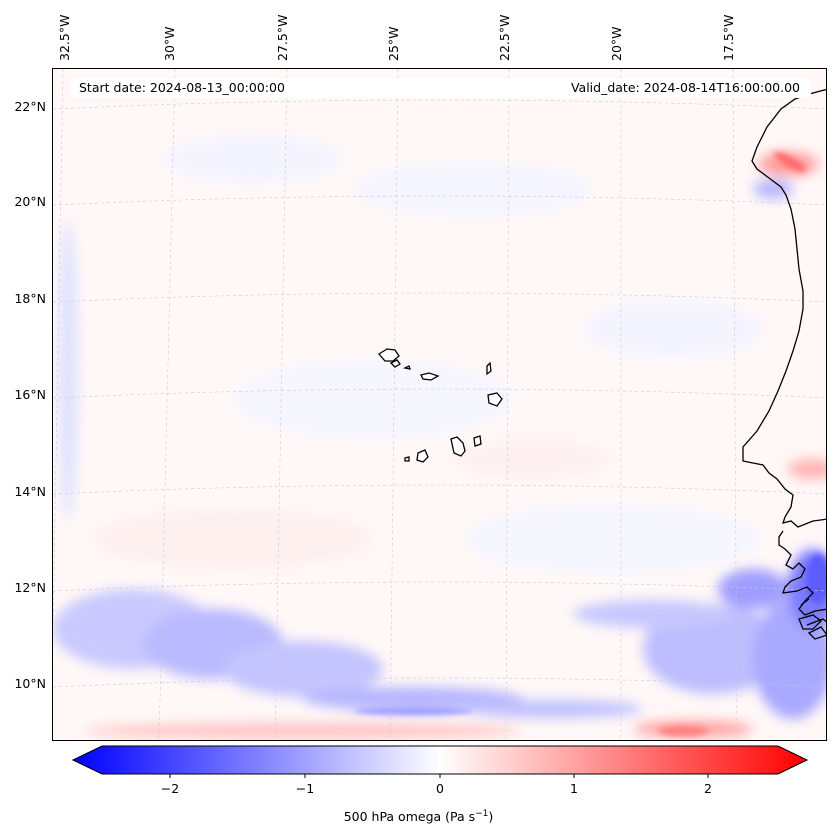  Describe the element at coordinates (504, 37) in the screenshot. I see `lon-tick-22-5w: 22.5°W` at that location.